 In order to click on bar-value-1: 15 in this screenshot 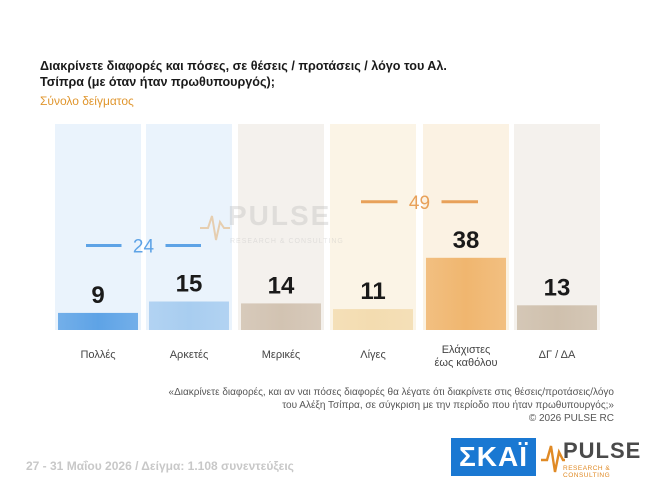, I will do `click(189, 284)`.